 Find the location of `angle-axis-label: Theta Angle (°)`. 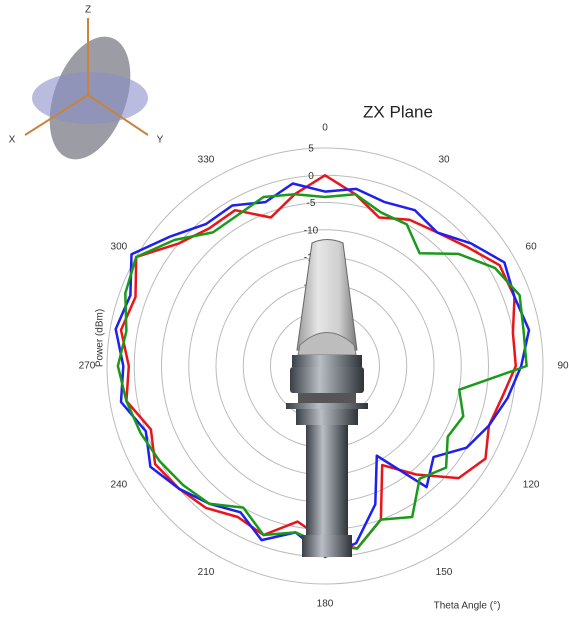

angle-axis-label: Theta Angle (°) is located at coordinates (467, 606).